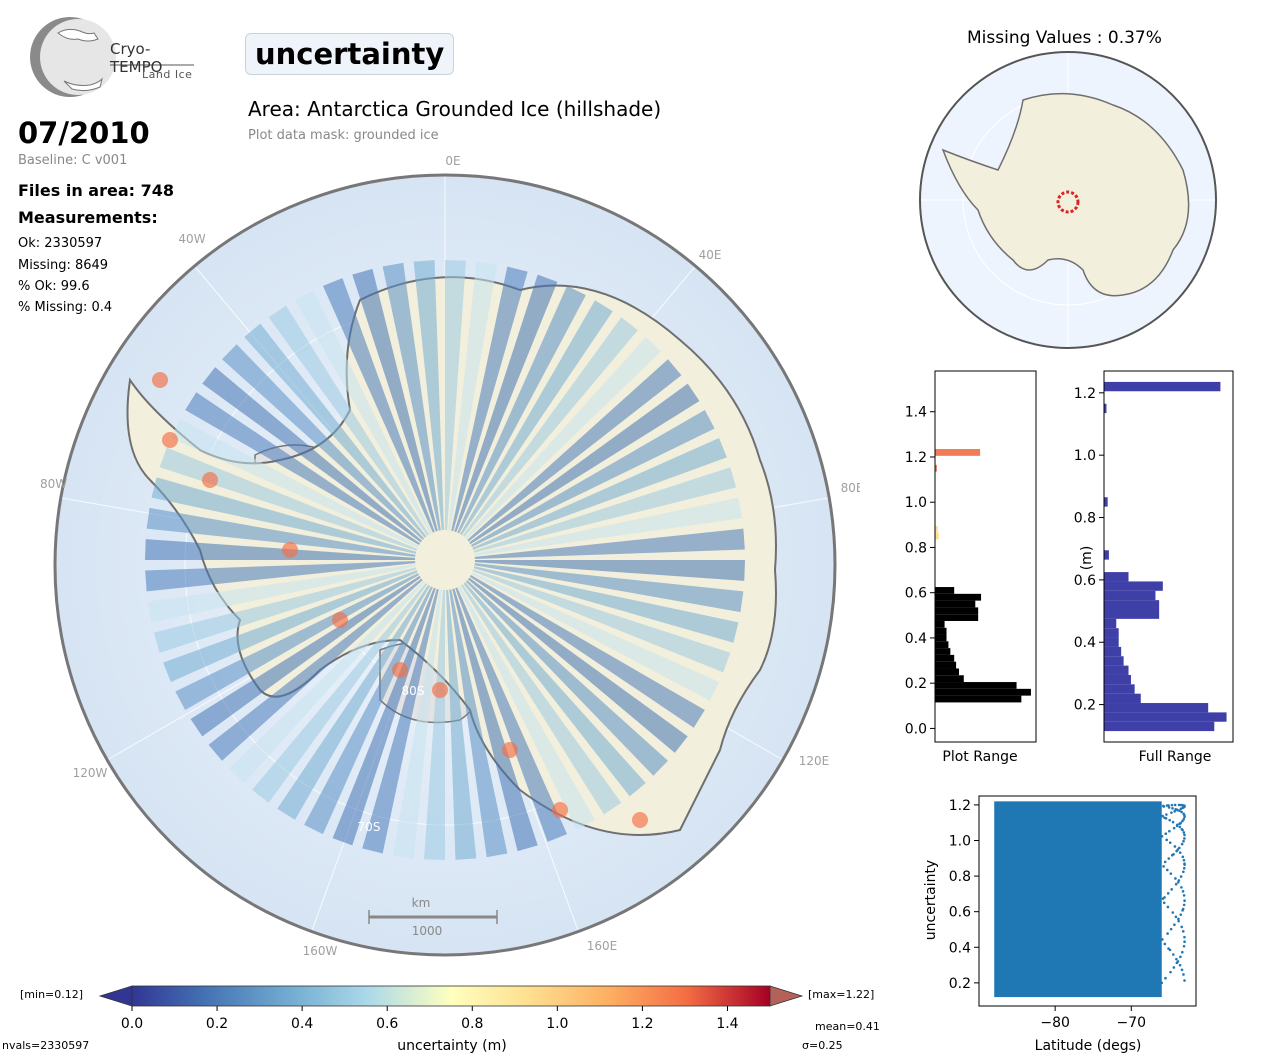 The height and width of the screenshot is (1060, 1272). Describe the element at coordinates (167, 74) in the screenshot. I see `logo-subtitle: Land Ice` at that location.